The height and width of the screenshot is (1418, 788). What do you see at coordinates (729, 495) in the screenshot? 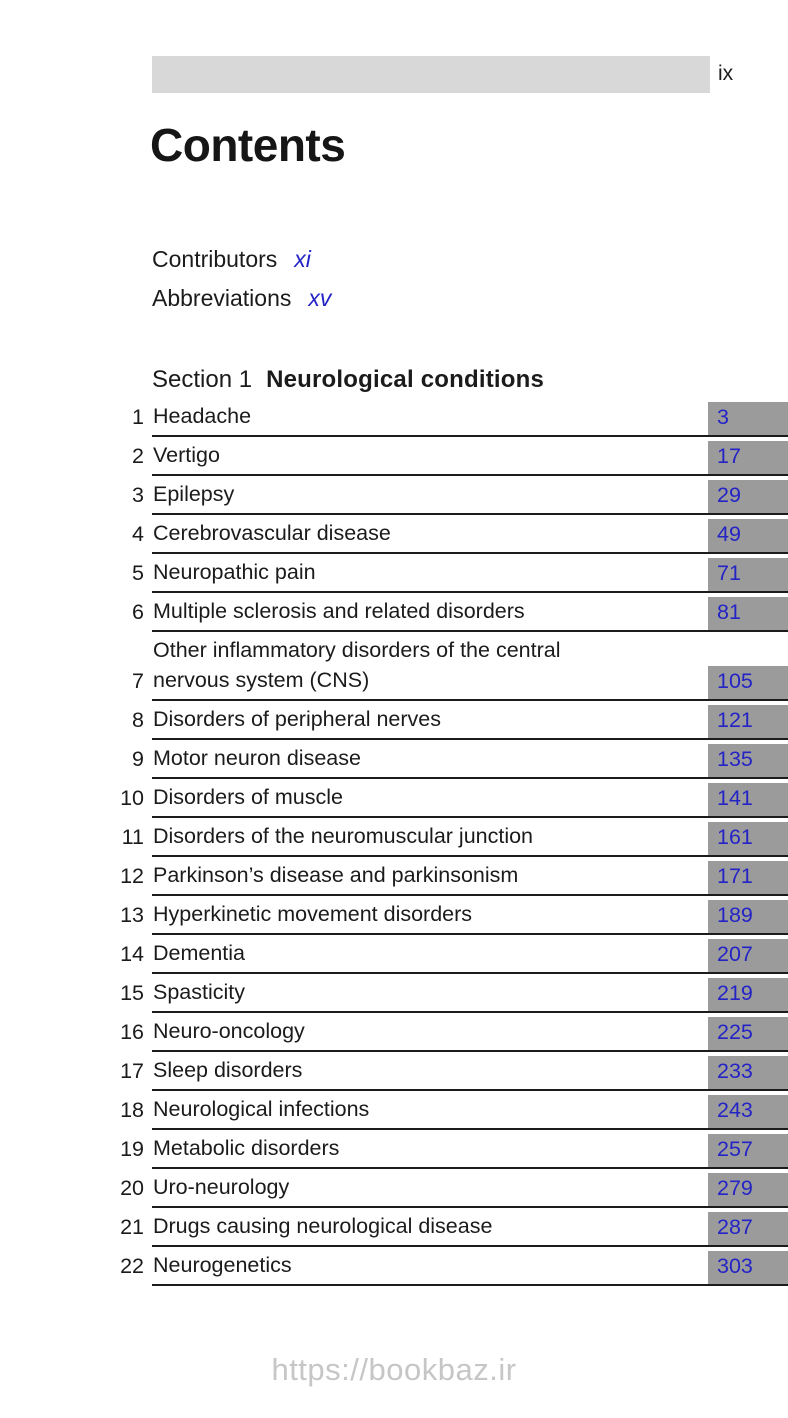
I see `chapter-page-number: 29` at bounding box center [729, 495].